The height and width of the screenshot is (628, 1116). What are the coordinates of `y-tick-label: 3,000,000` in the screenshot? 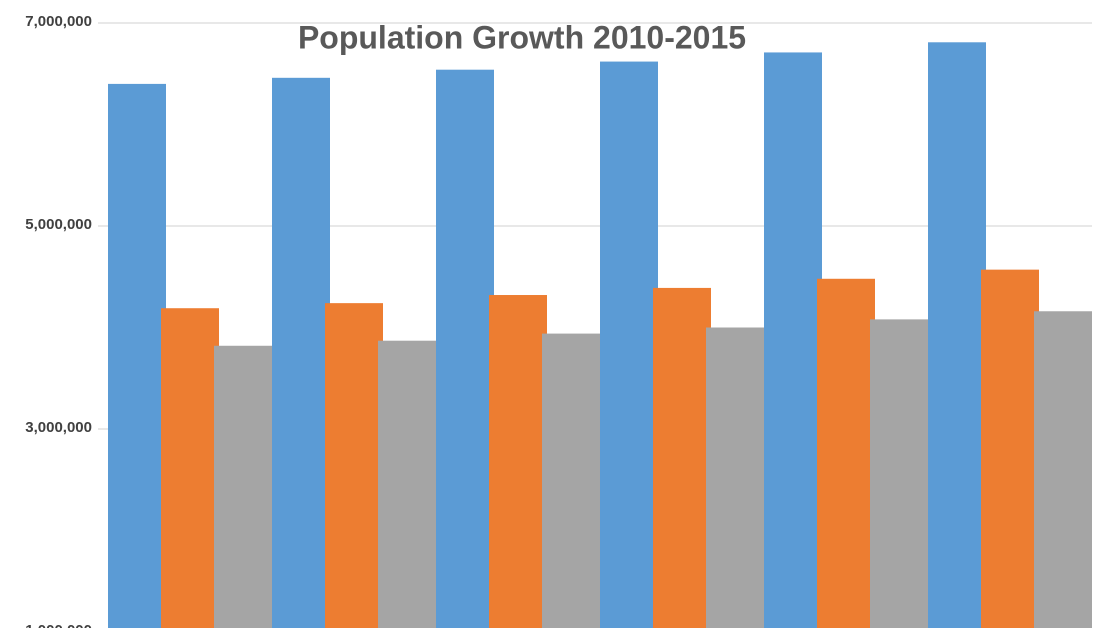 It's located at (58, 427).